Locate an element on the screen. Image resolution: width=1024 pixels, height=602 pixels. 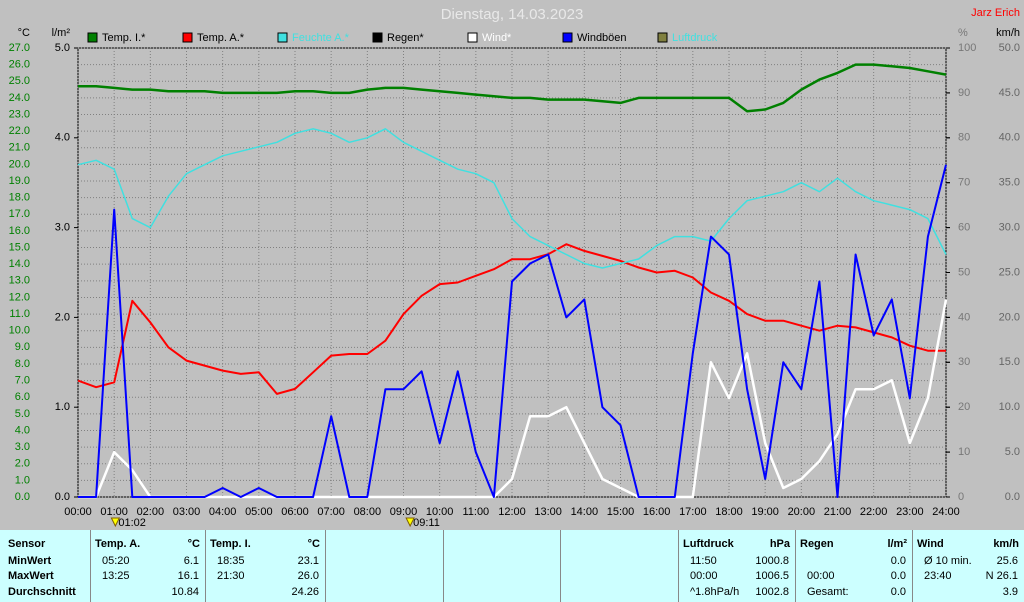
cell: 3.9 is located at coordinates (1010, 592).